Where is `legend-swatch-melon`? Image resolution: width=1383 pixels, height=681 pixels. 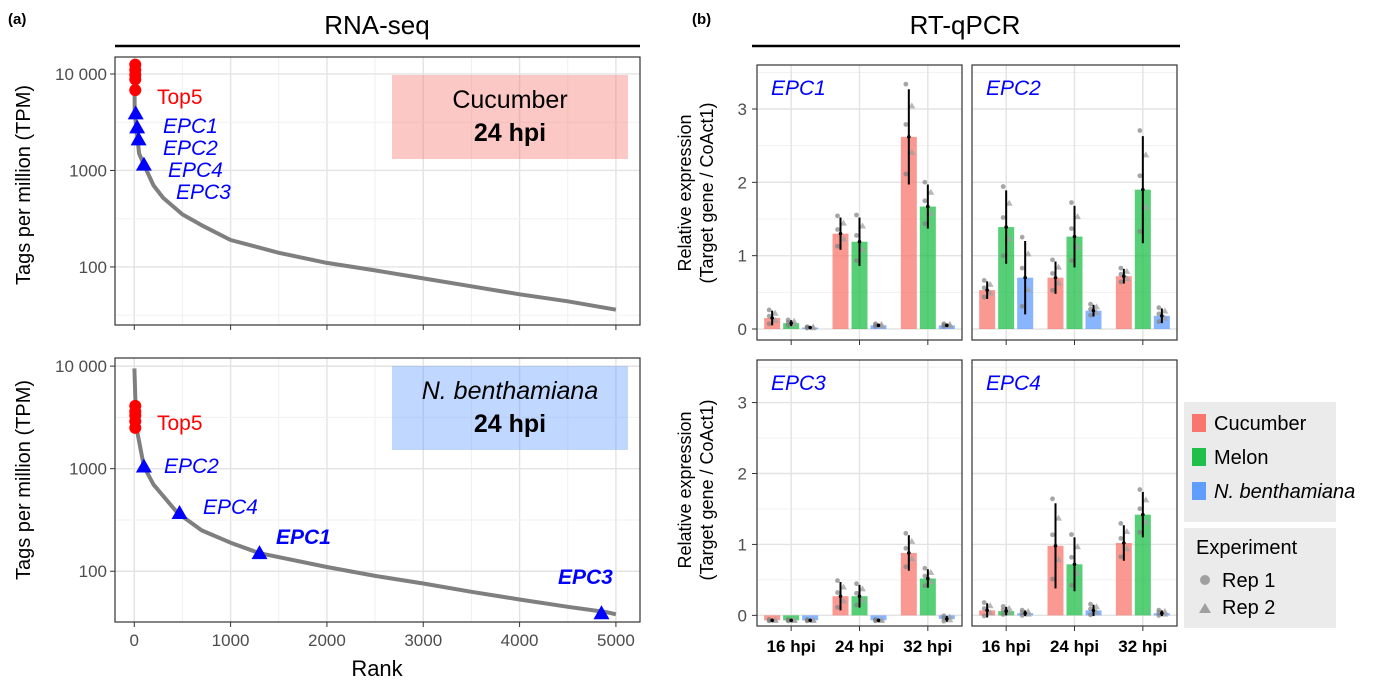
legend-swatch-melon is located at coordinates (1199, 457).